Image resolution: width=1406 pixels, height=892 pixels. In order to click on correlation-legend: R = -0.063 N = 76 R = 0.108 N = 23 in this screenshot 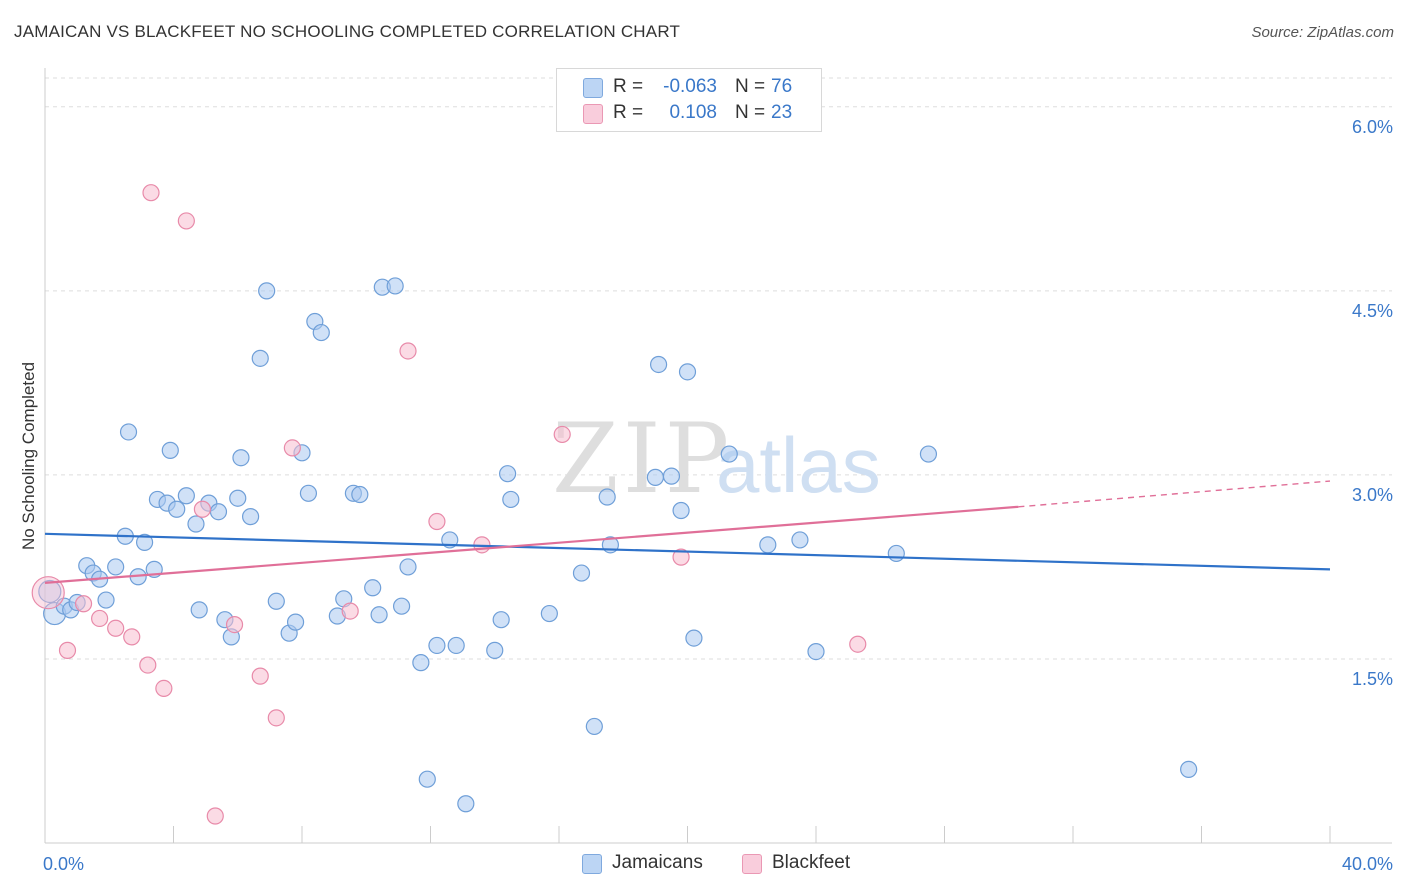, I will do `click(689, 100)`.